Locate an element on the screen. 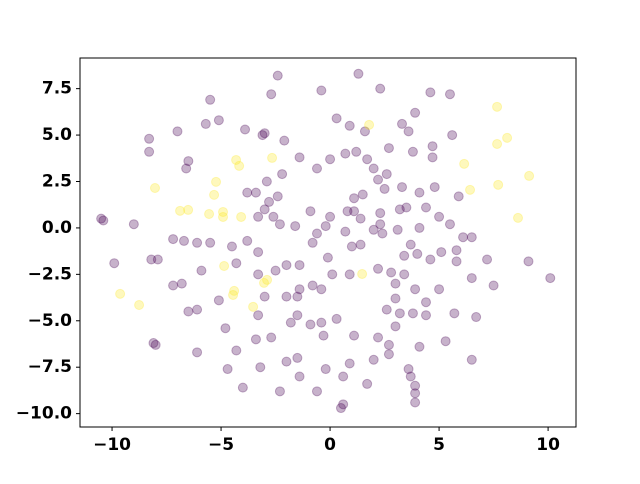 The image size is (640, 484). y-tick-label: −2.5 is located at coordinates (50, 274).